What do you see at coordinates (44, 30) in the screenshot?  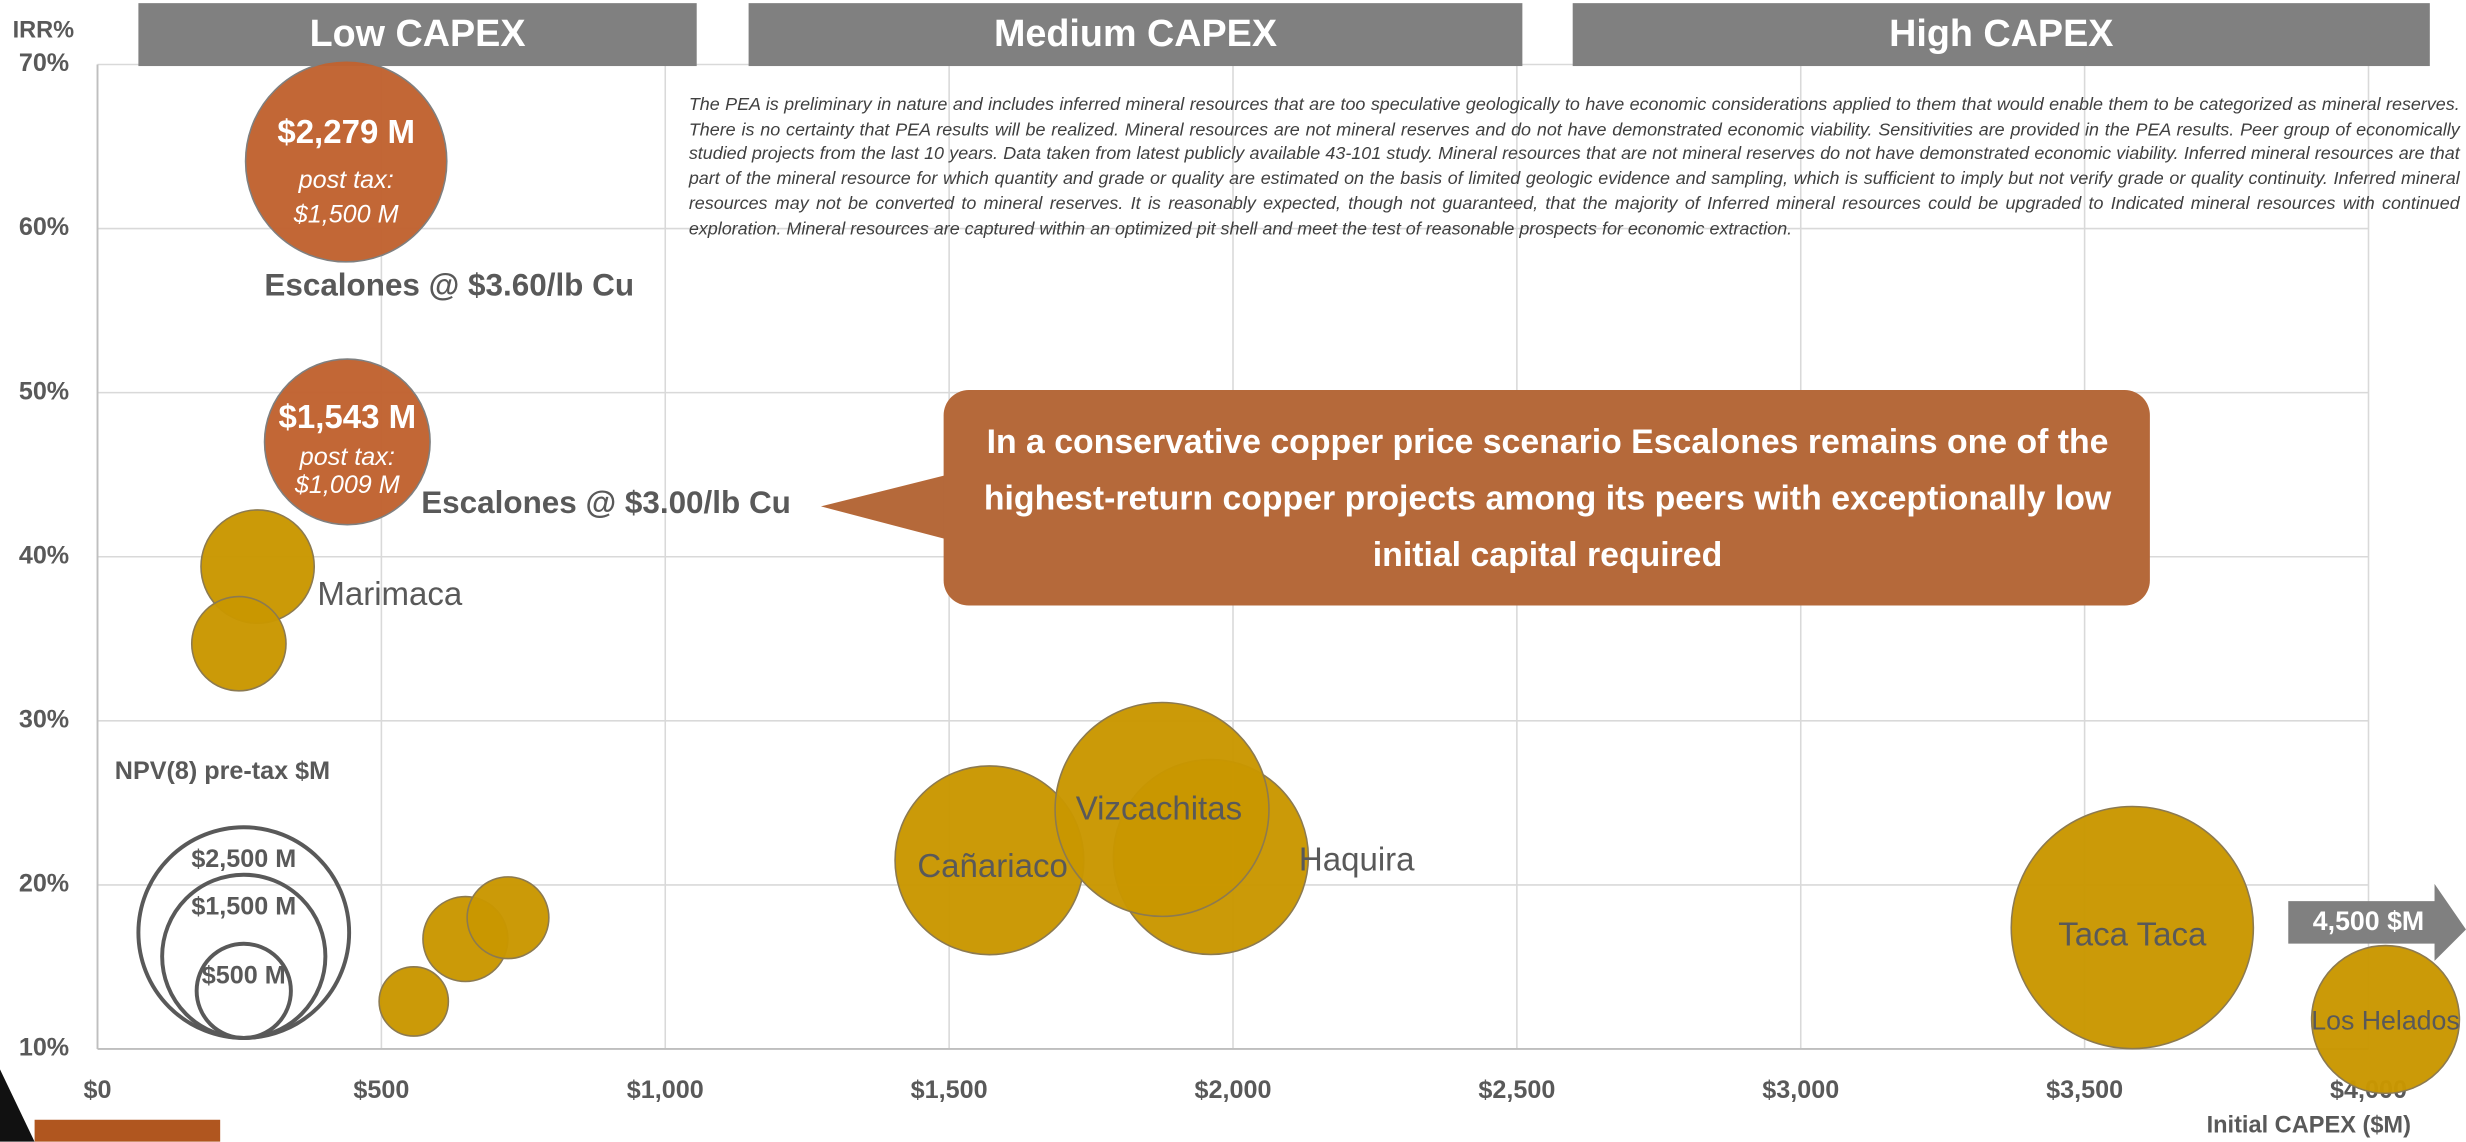 I see `y-axis-title: IRR%` at bounding box center [44, 30].